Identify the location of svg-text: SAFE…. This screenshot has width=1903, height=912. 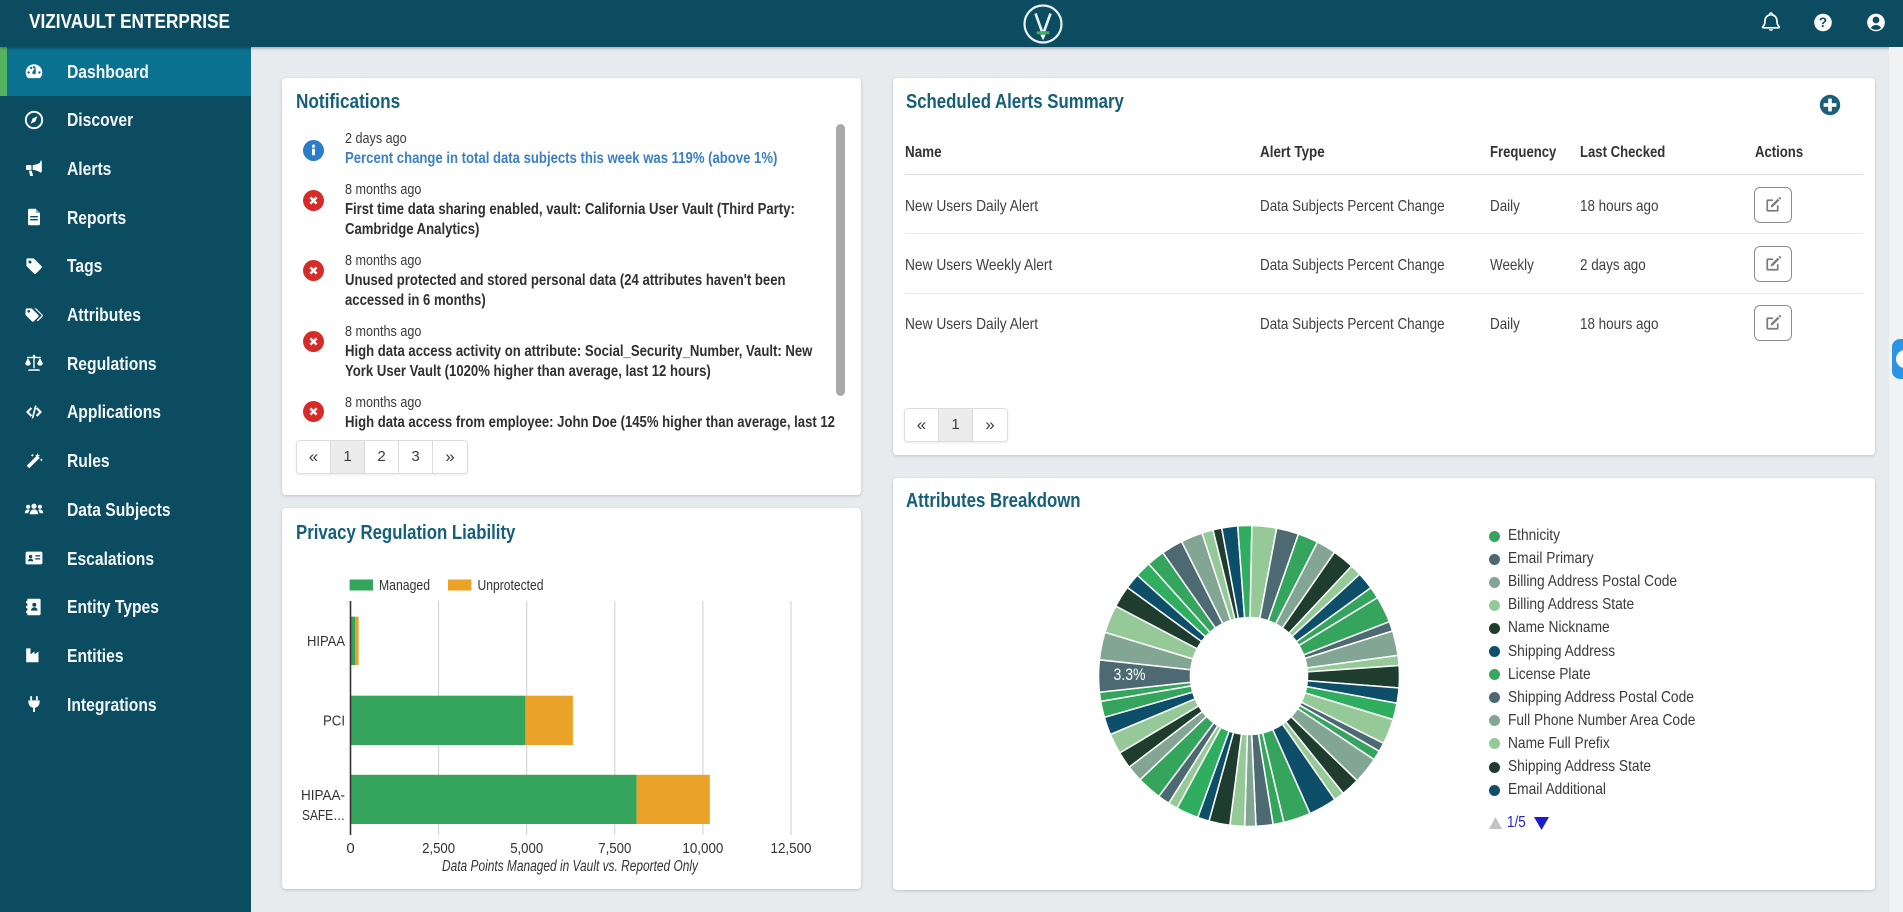
(323, 815).